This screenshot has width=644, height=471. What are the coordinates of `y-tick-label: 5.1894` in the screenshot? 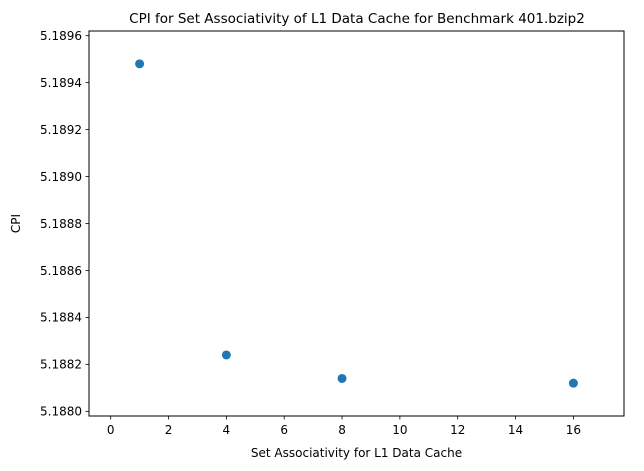 It's located at (61, 83).